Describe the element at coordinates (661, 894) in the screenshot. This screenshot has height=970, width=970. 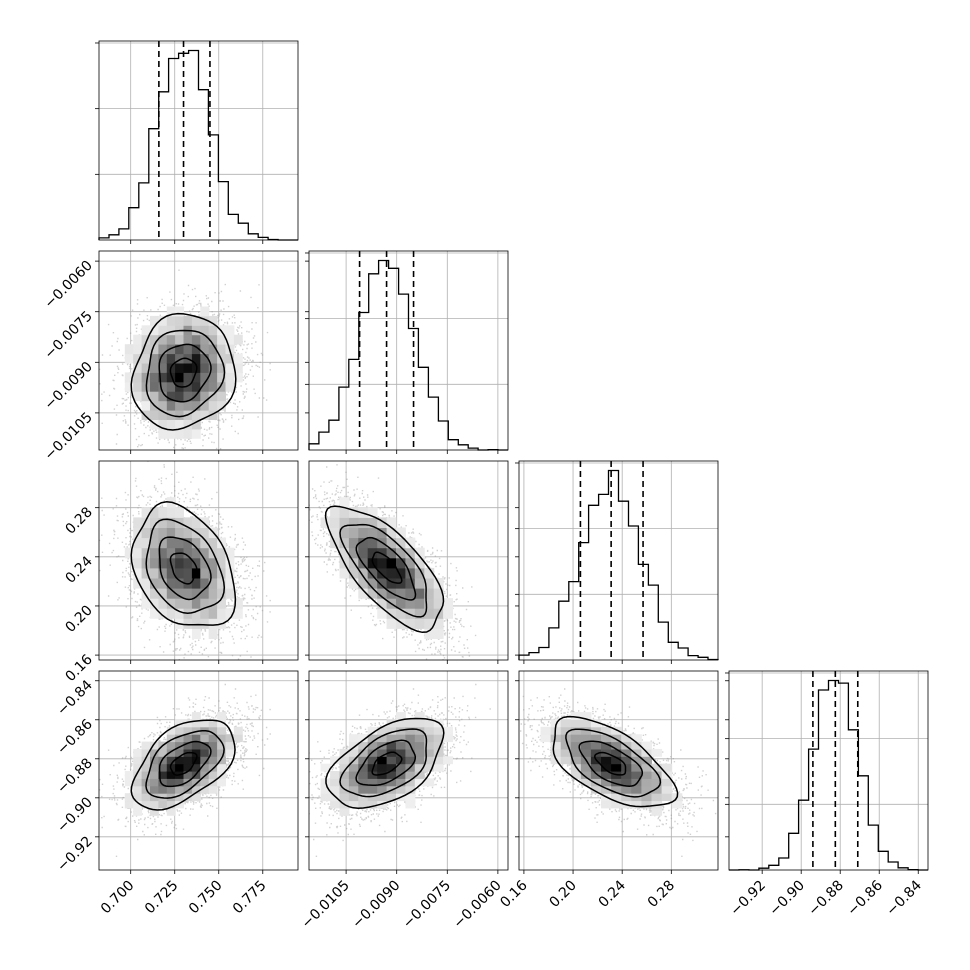
I see `x-tick-label: 0.28` at that location.